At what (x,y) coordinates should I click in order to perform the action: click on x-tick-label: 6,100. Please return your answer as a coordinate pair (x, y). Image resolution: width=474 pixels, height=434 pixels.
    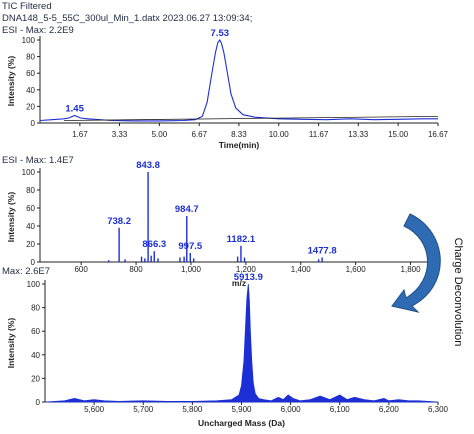
    Looking at the image, I should click on (340, 409).